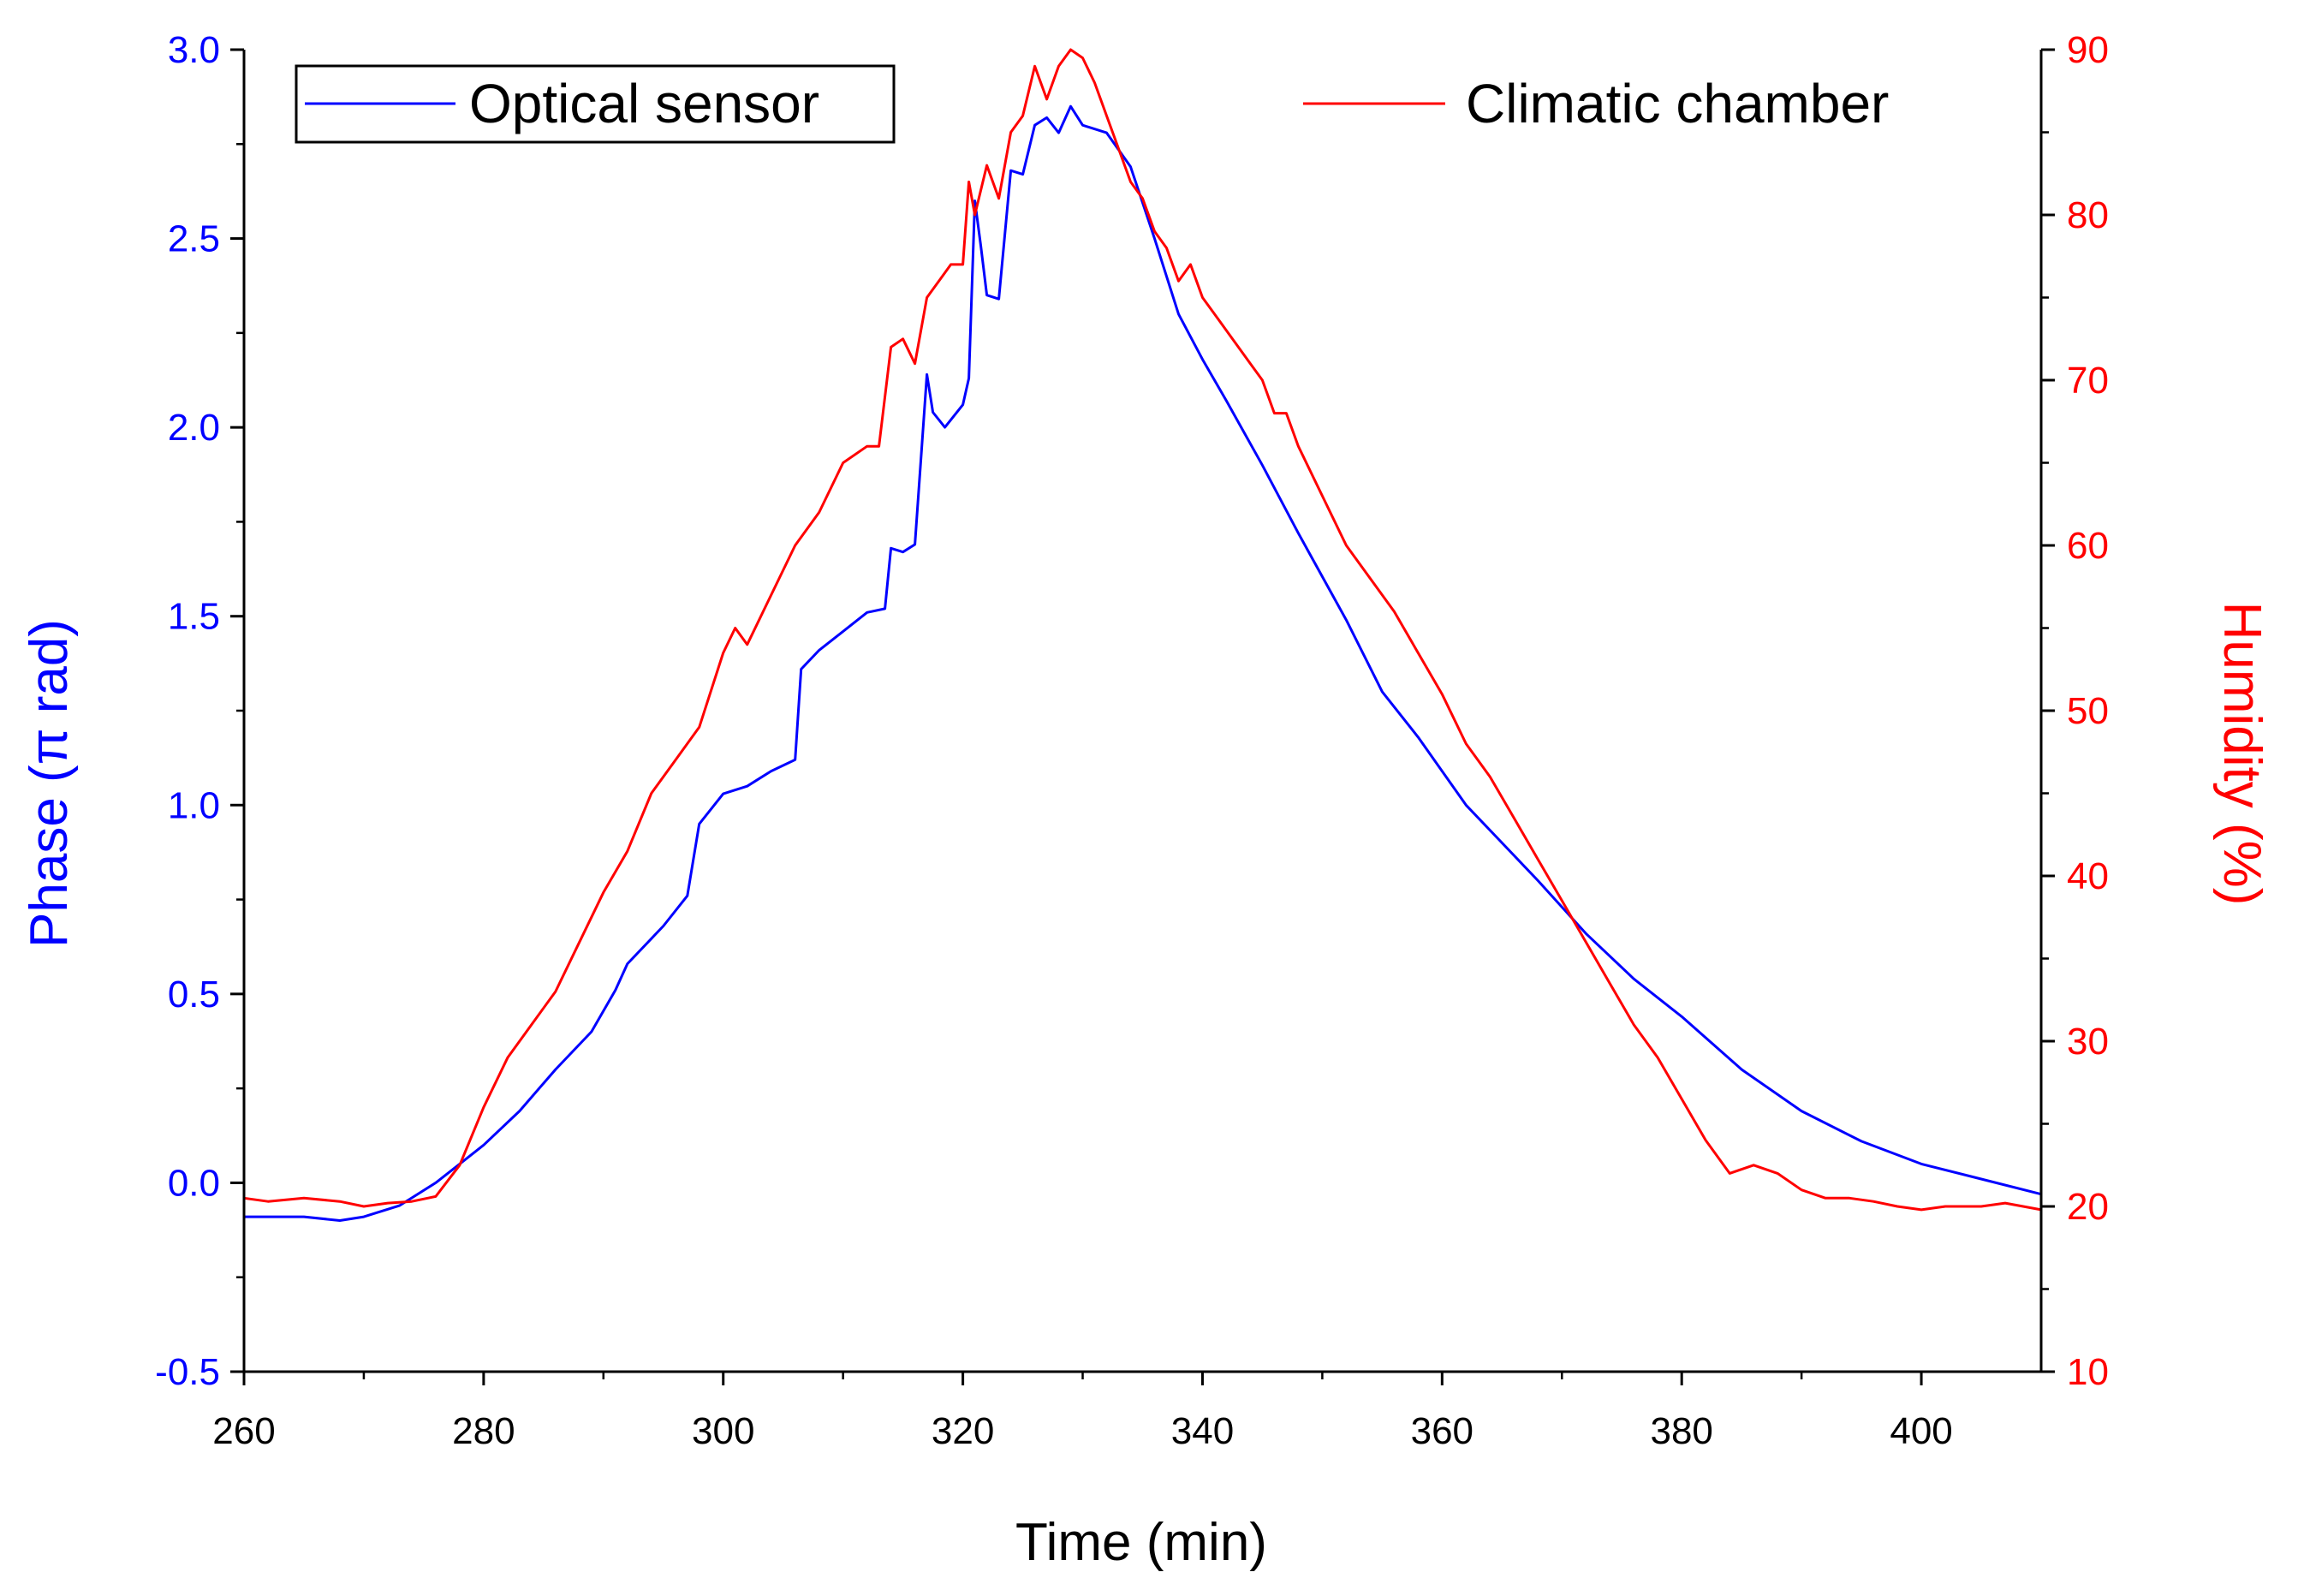 This screenshot has height=1596, width=2298. What do you see at coordinates (194, 428) in the screenshot?
I see `y-left-tick-label: 2.0` at bounding box center [194, 428].